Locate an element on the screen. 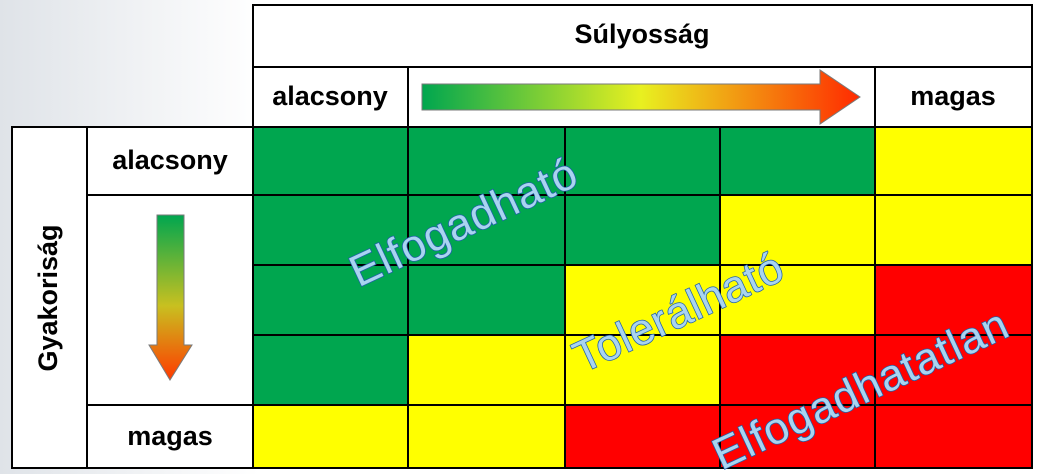 The height and width of the screenshot is (474, 1037). severity-title: Súlyosság is located at coordinates (641, 34).